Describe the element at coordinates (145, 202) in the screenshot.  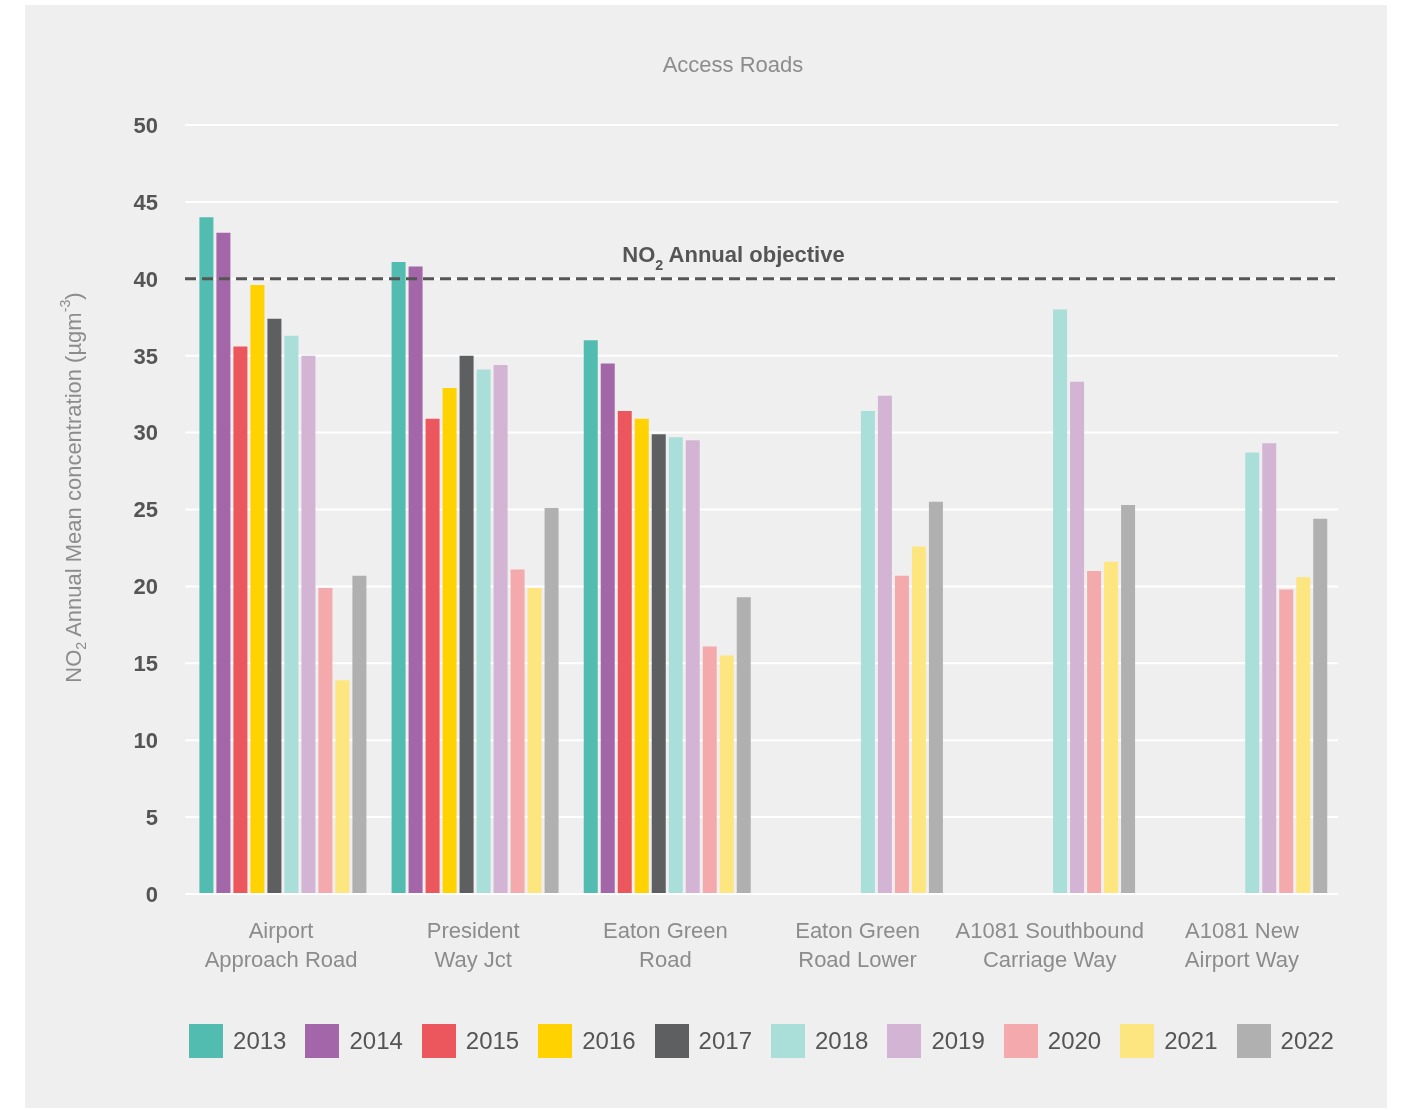
I see `y-tick-label: 45` at that location.